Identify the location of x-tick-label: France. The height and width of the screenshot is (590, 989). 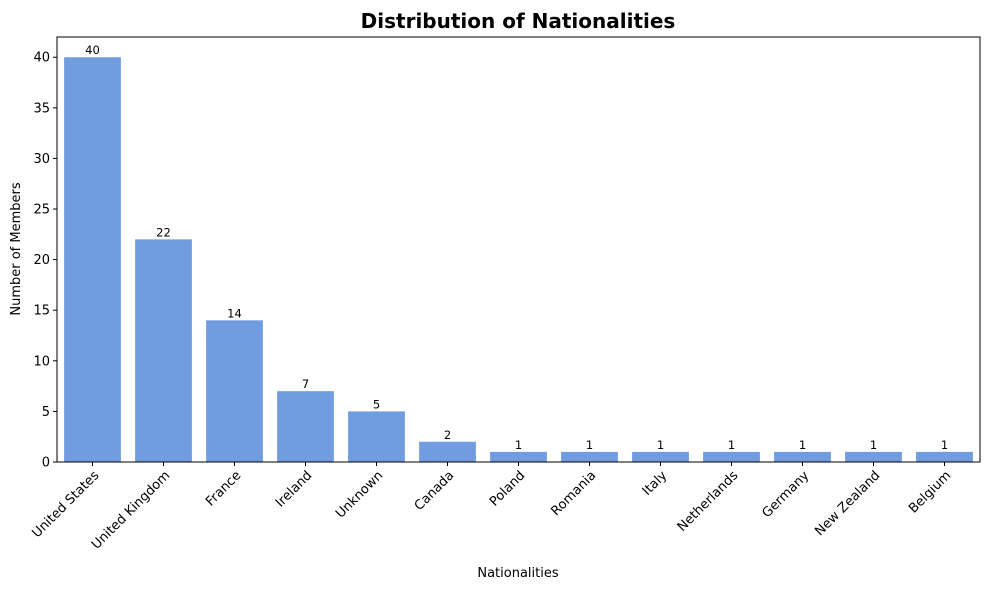
(223, 488).